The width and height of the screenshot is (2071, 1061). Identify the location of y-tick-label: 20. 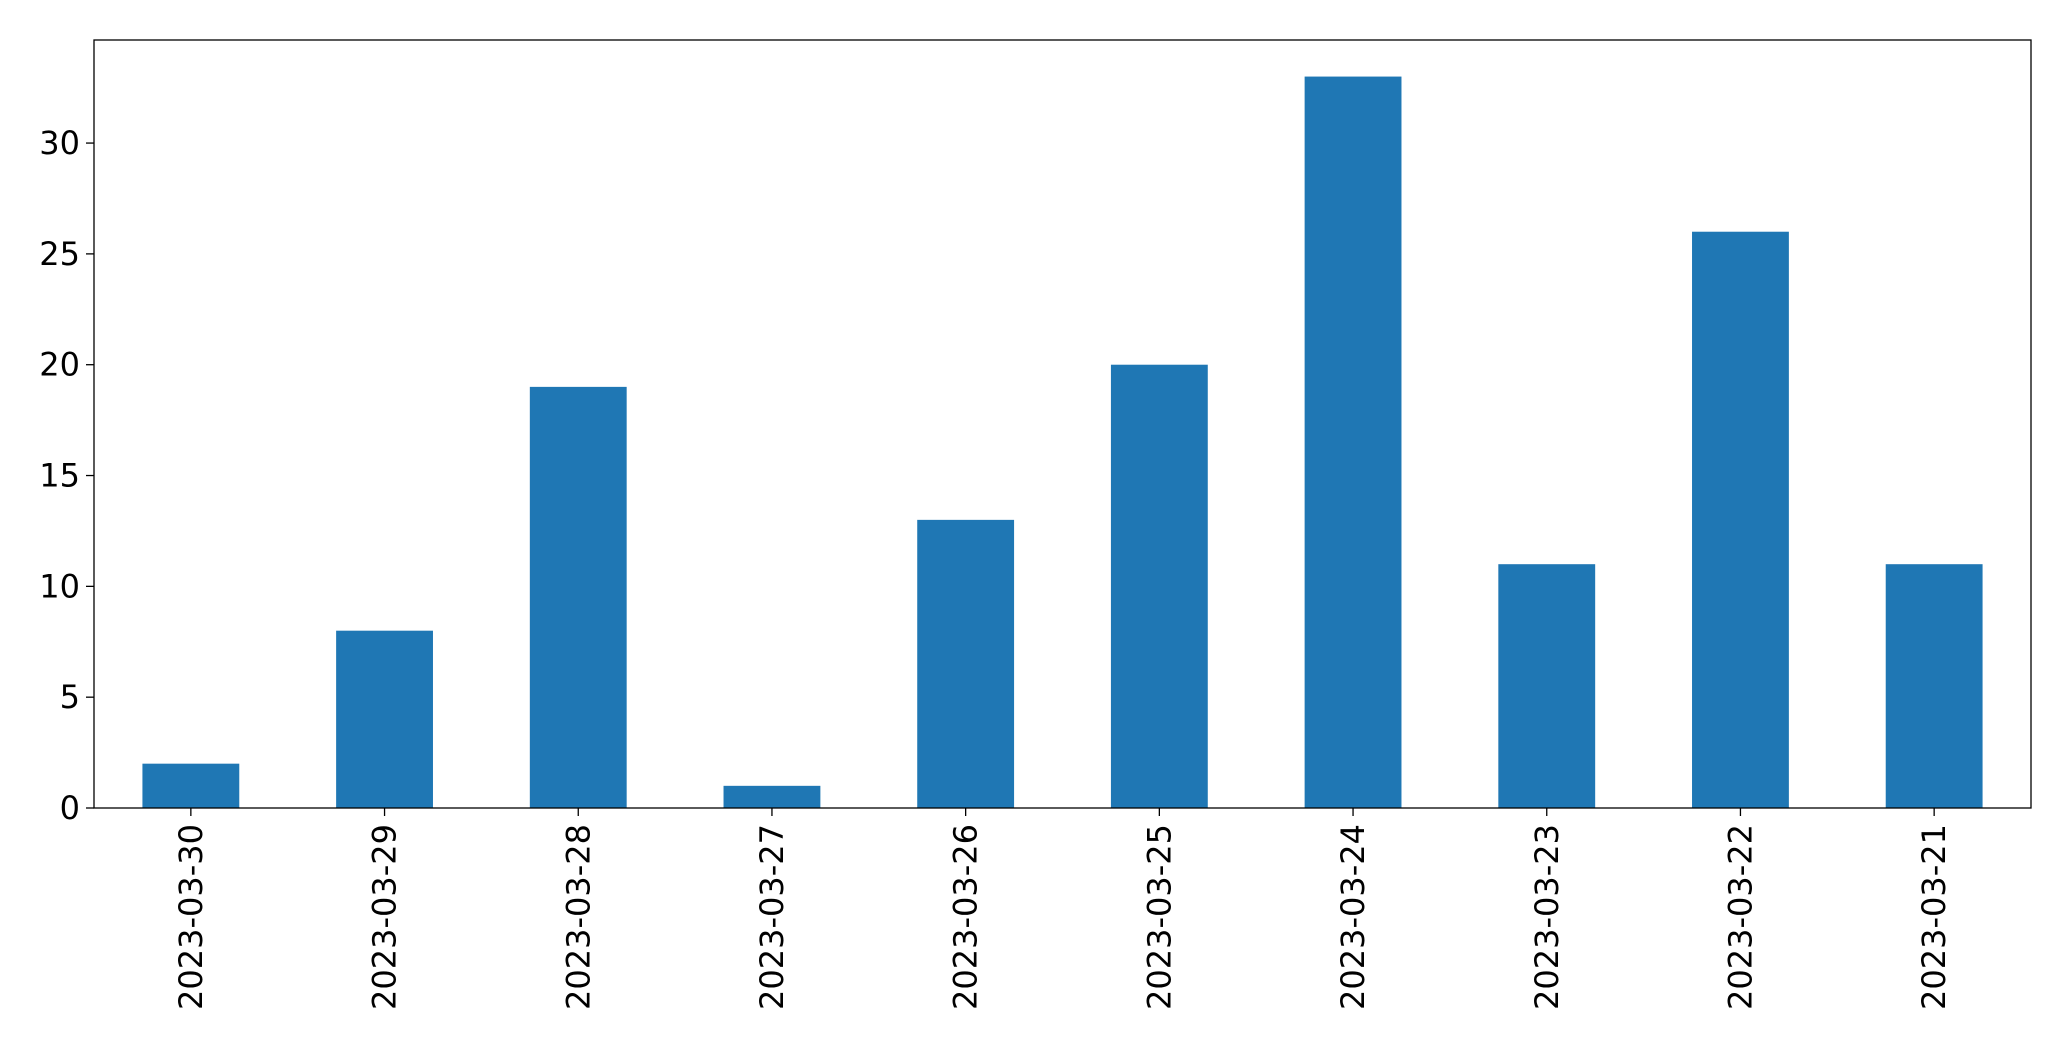
(59, 365).